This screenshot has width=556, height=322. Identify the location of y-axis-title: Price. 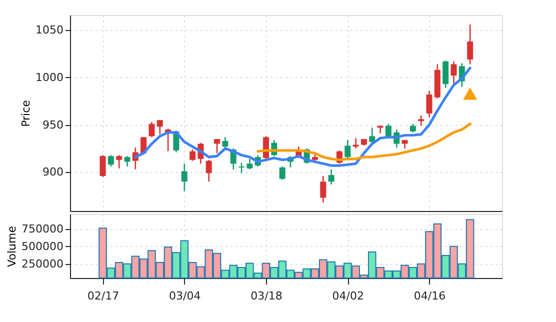
(26, 113).